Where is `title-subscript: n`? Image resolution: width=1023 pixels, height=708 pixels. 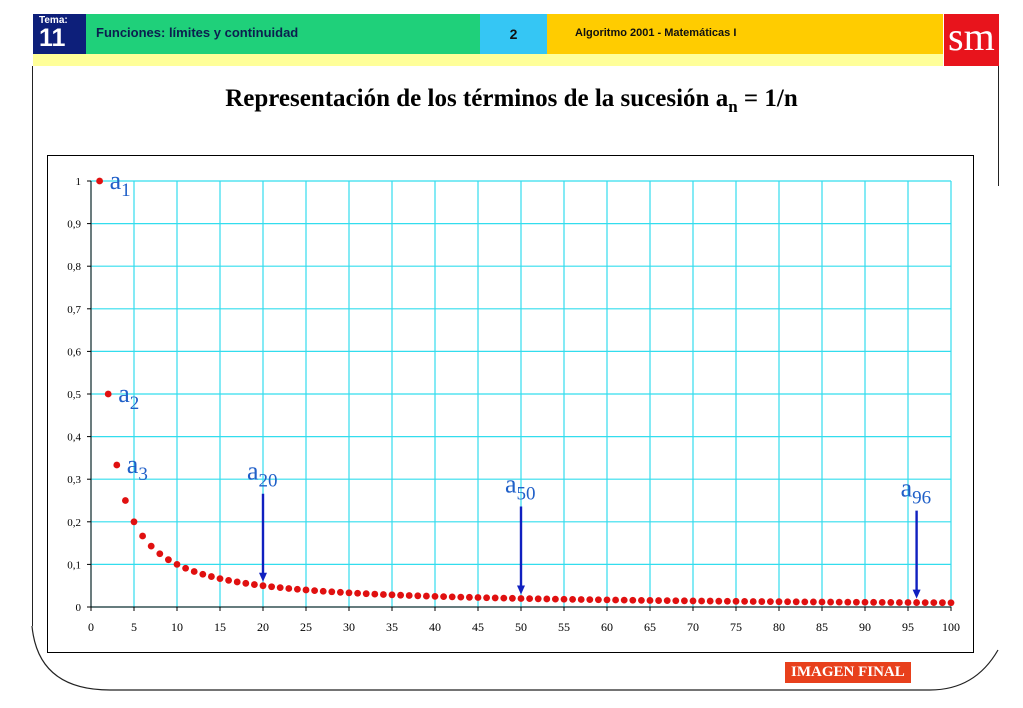
title-subscript: n is located at coordinates (733, 106).